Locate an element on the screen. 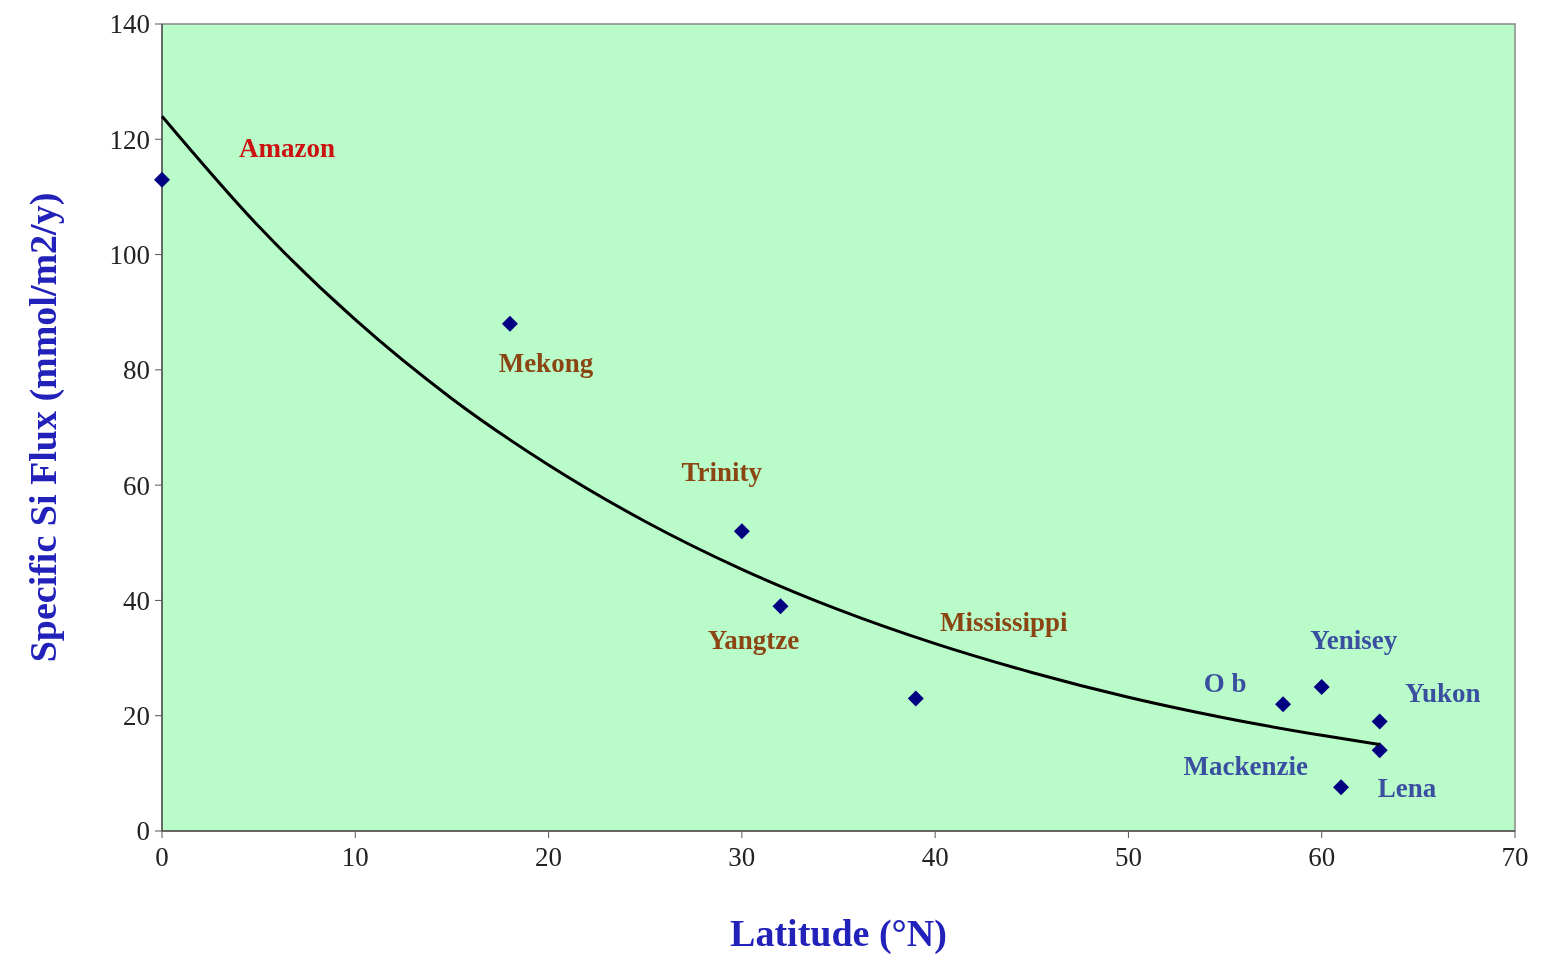 Image resolution: width=1541 pixels, height=969 pixels. annotation: Yangtze is located at coordinates (753, 639).